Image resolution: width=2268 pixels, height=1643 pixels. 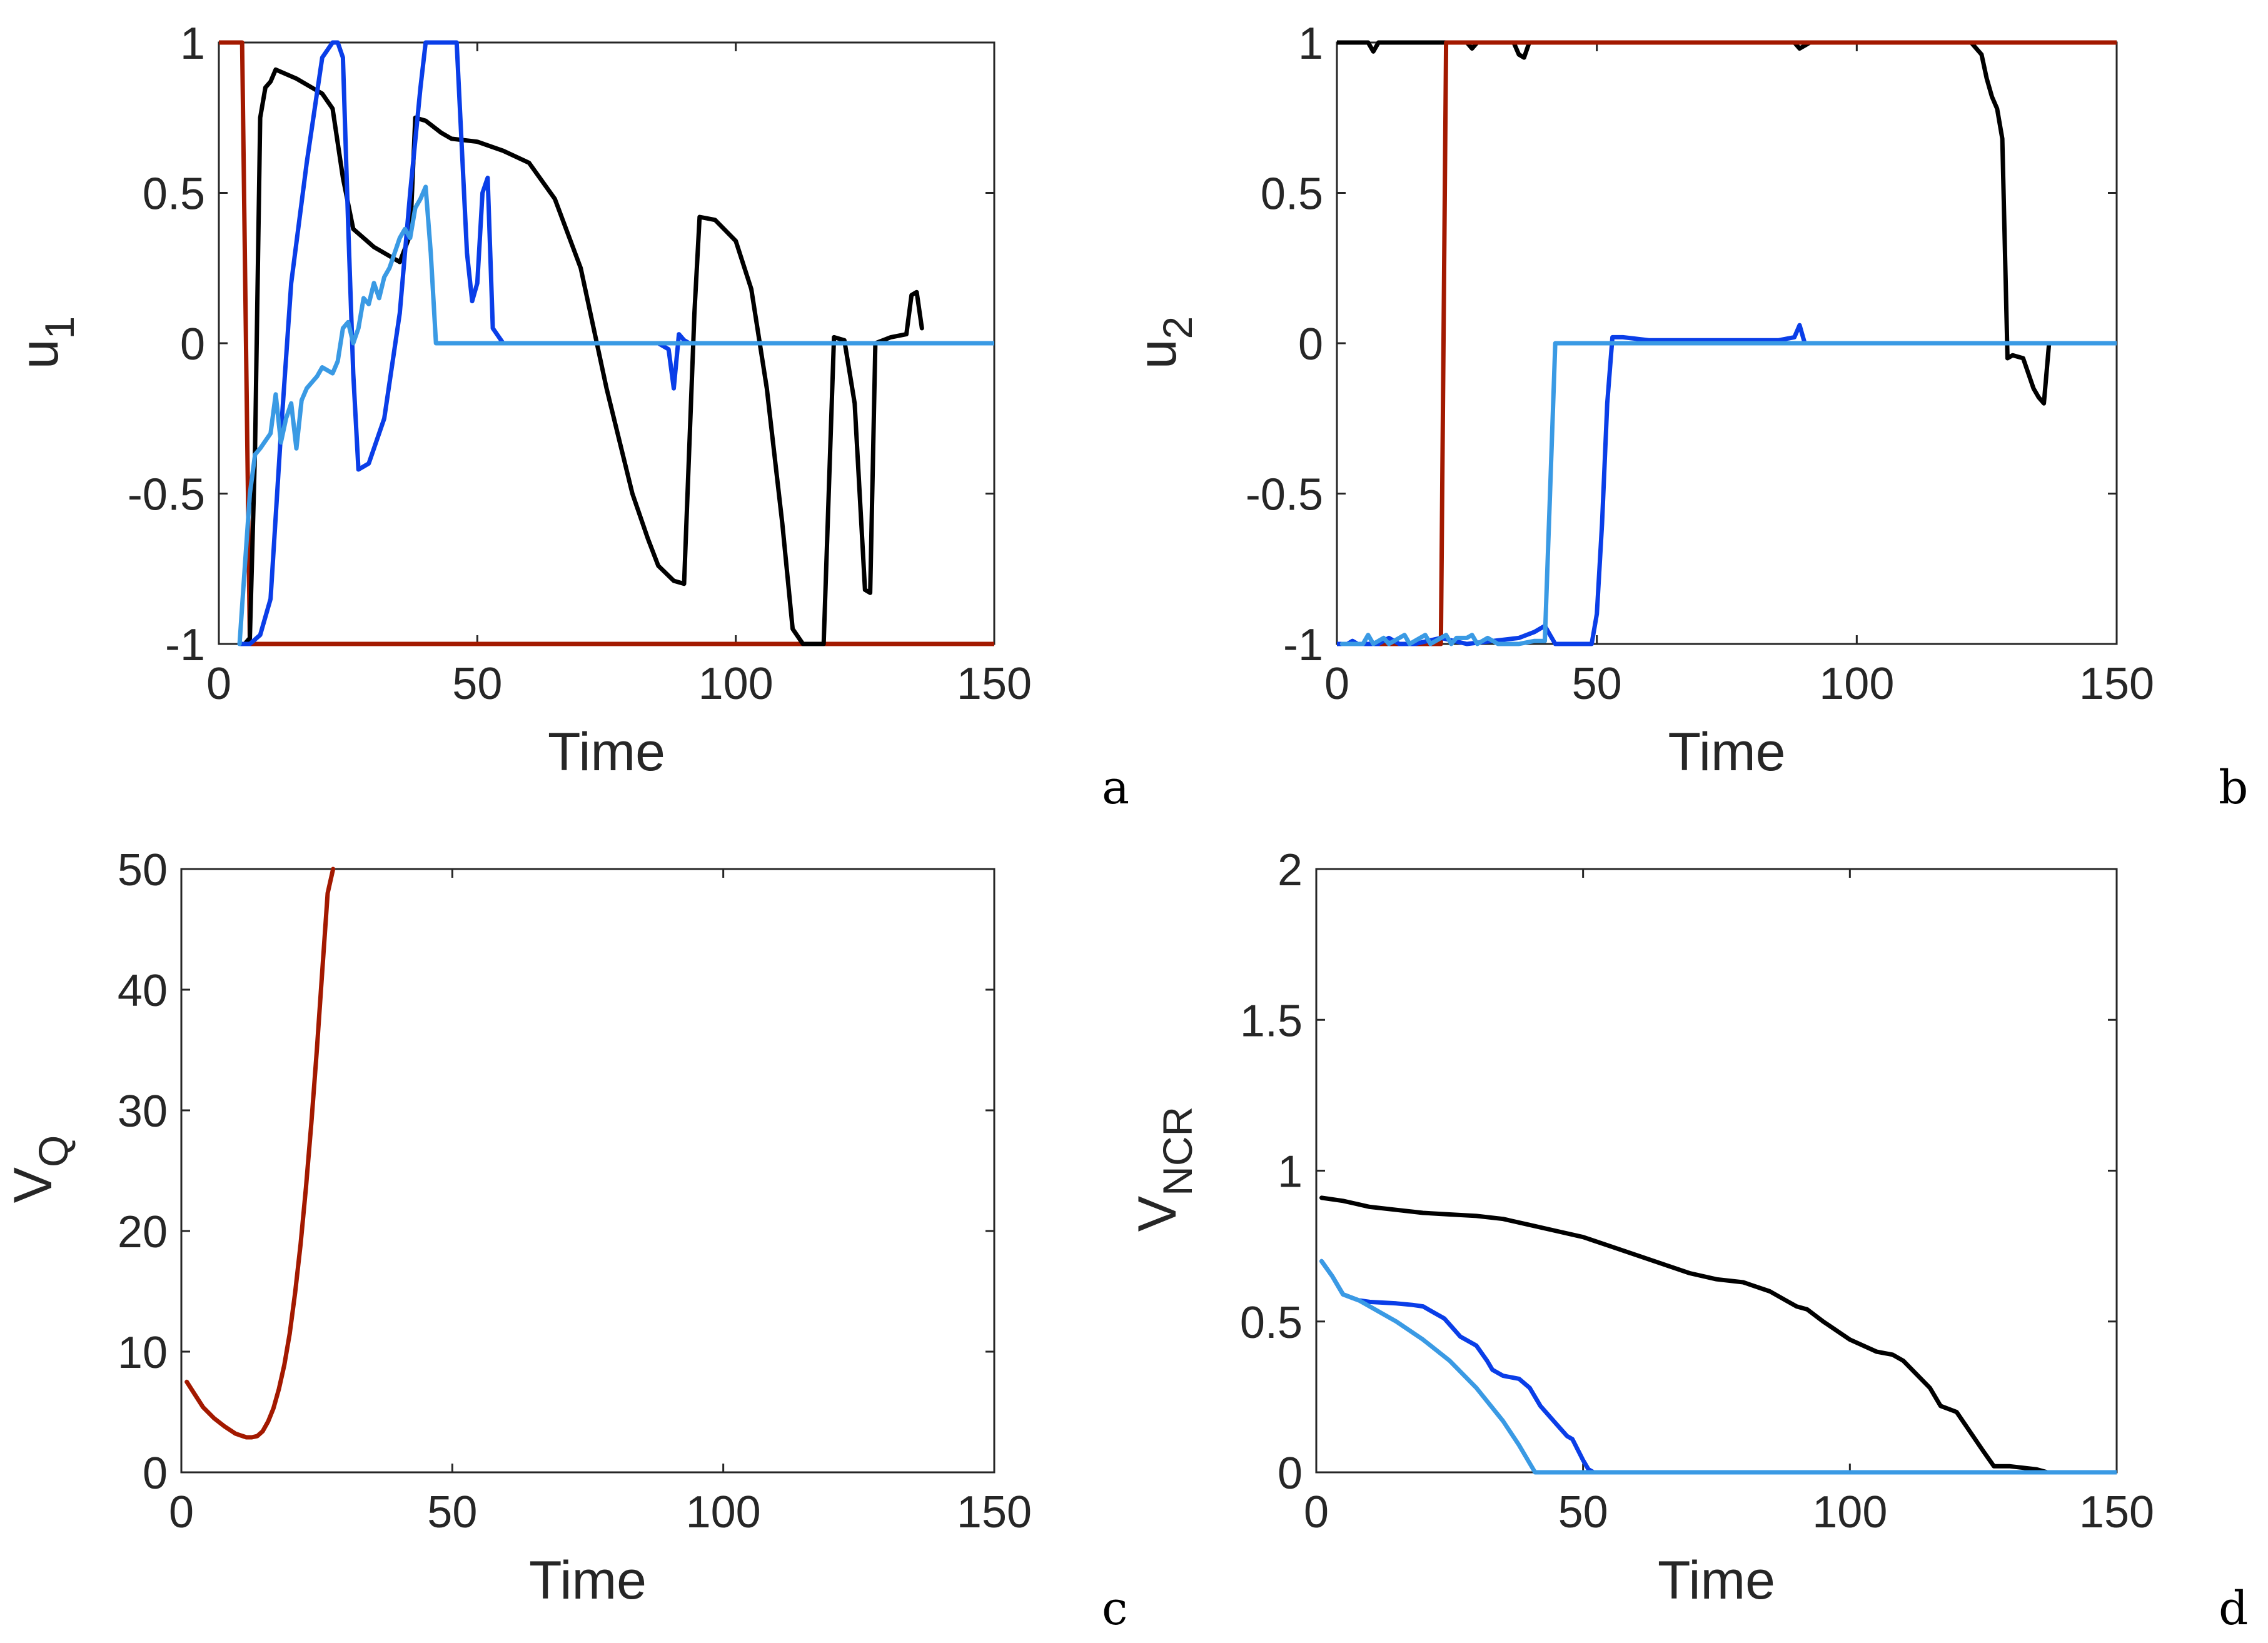 I want to click on y-tick-label: 30, so click(x=143, y=1112).